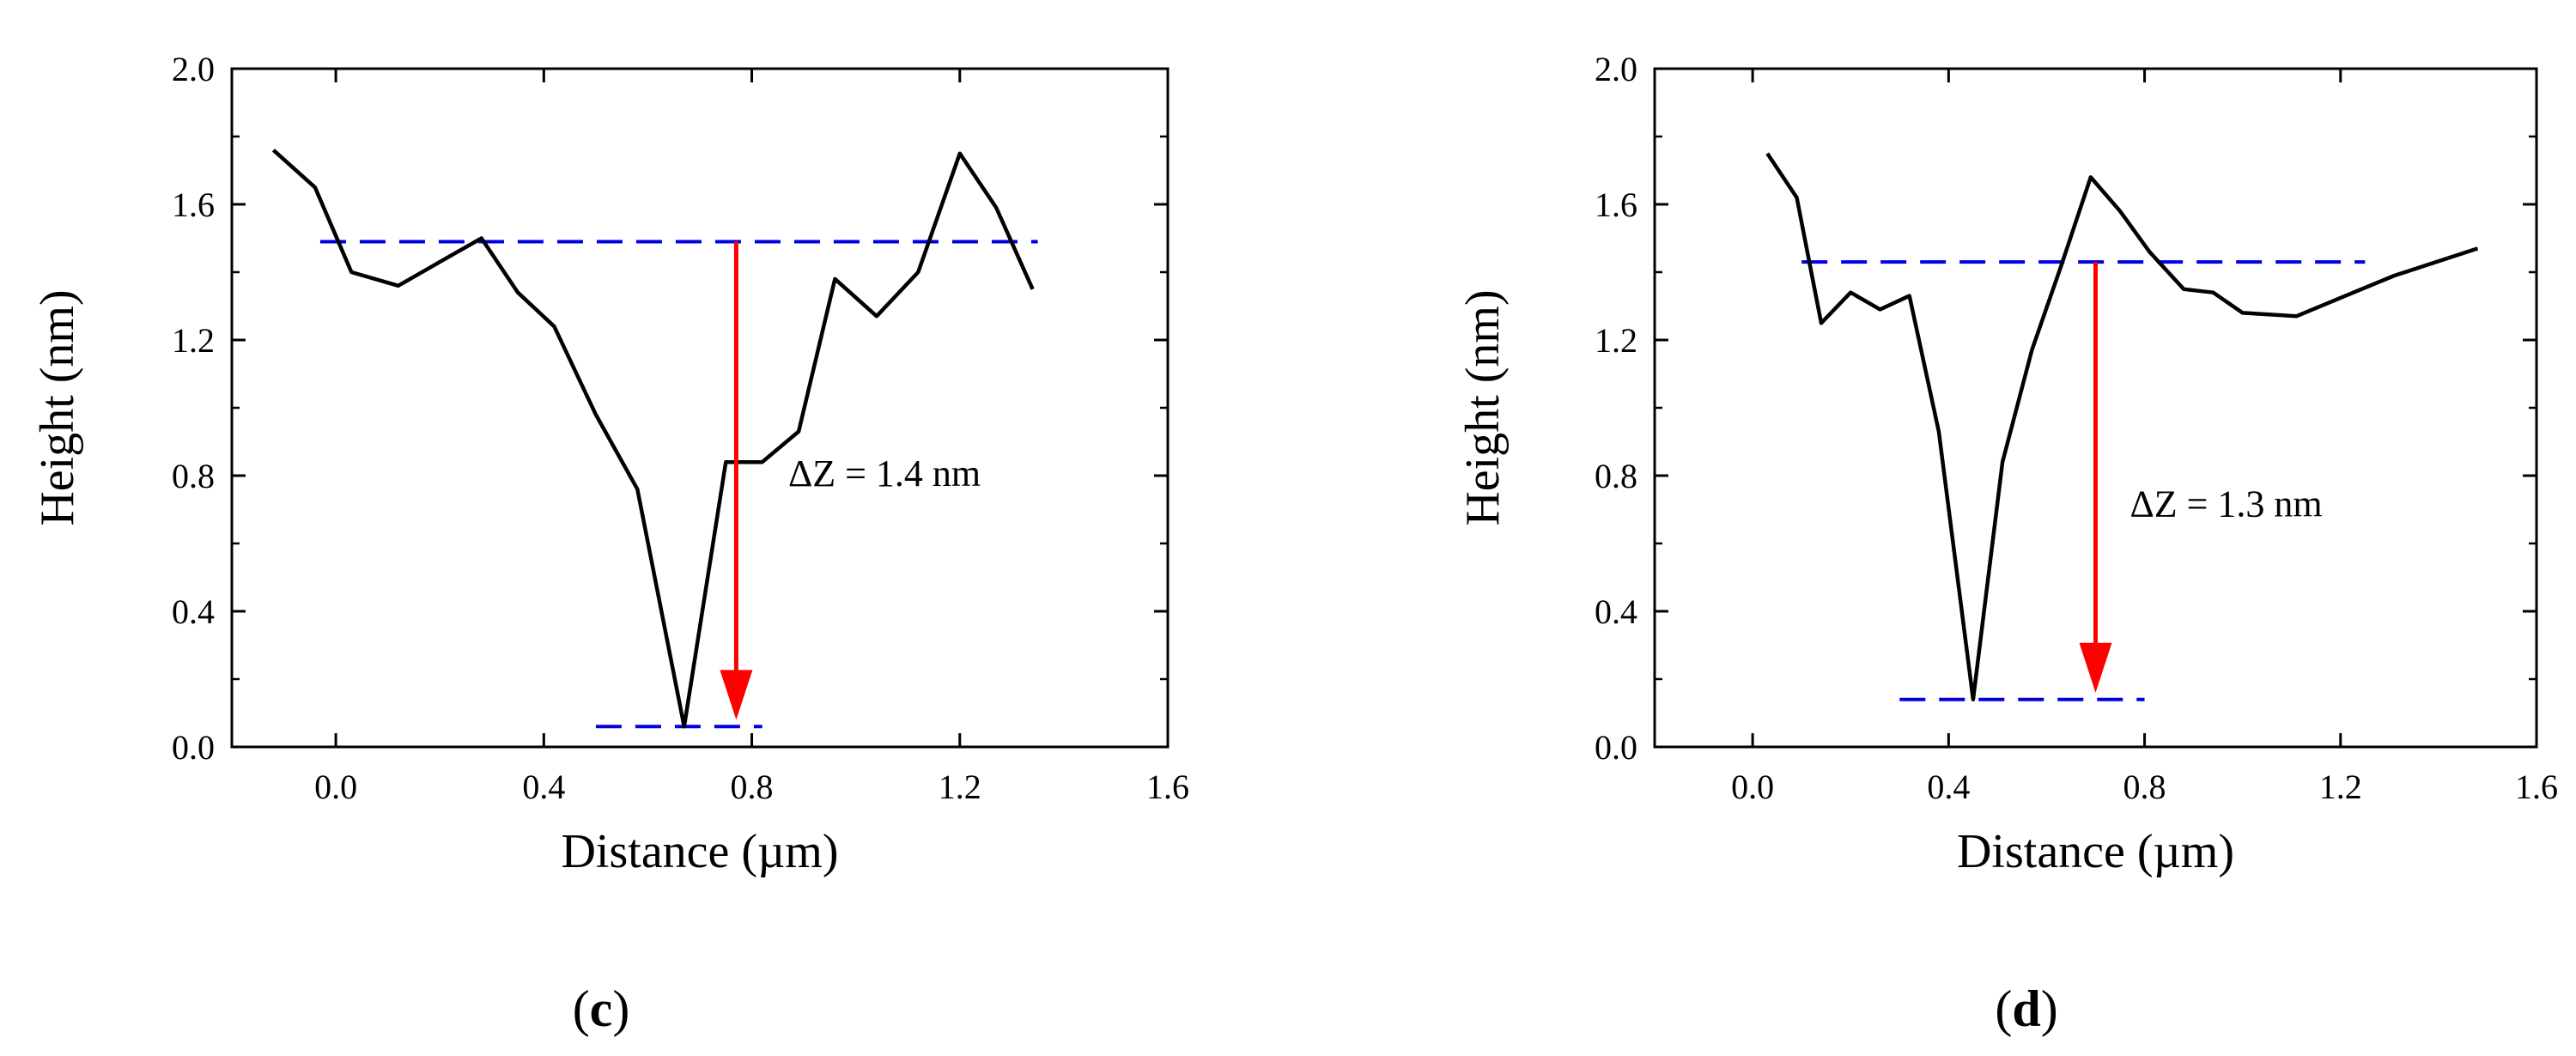  Describe the element at coordinates (2122, 426) in the screenshot. I see `series-line` at that location.